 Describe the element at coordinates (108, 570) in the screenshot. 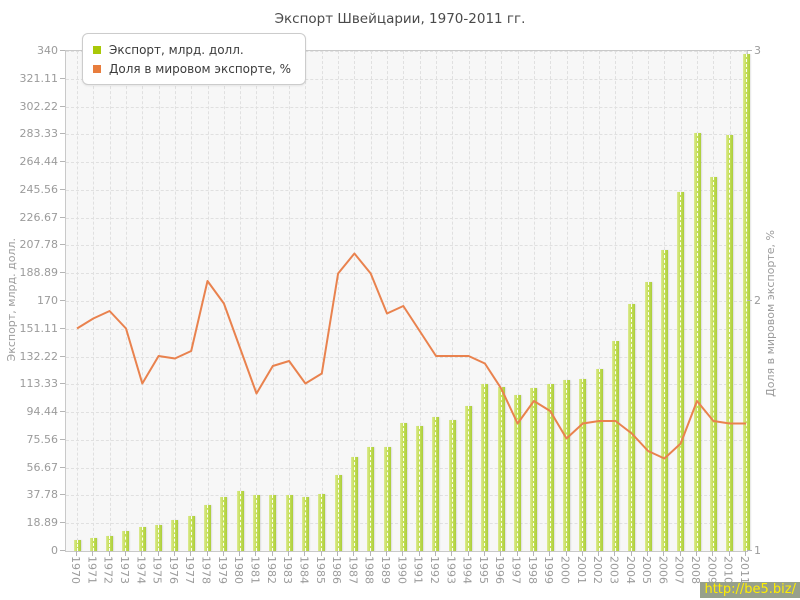

I see `x-axis-tick-label-1972: 1972` at that location.